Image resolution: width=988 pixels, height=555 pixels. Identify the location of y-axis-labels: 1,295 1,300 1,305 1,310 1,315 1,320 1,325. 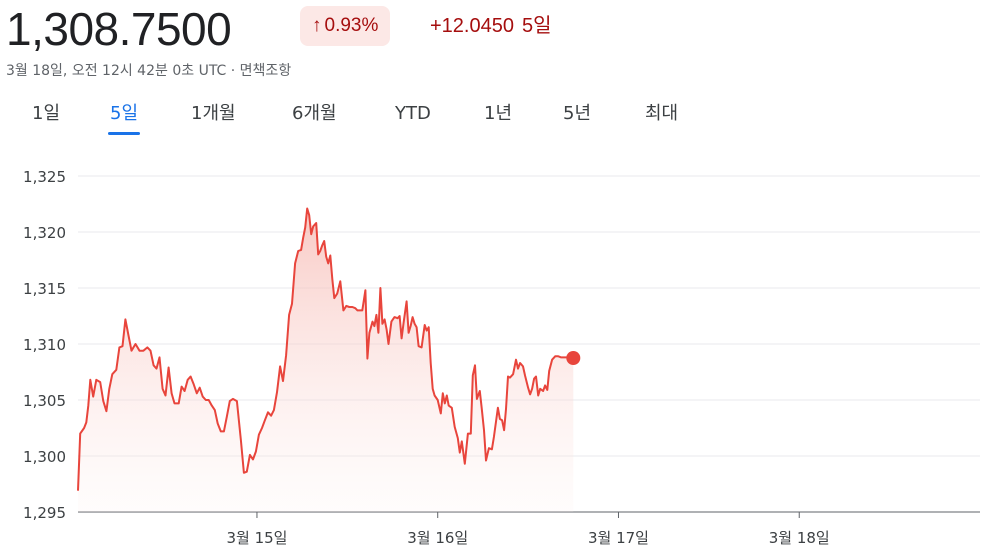
(44, 345).